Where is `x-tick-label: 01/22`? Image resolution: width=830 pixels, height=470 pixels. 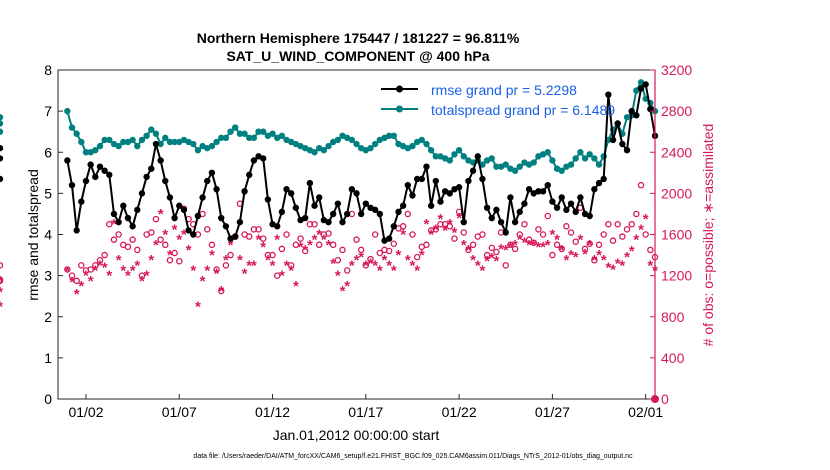 x-tick-label: 01/22 is located at coordinates (459, 412).